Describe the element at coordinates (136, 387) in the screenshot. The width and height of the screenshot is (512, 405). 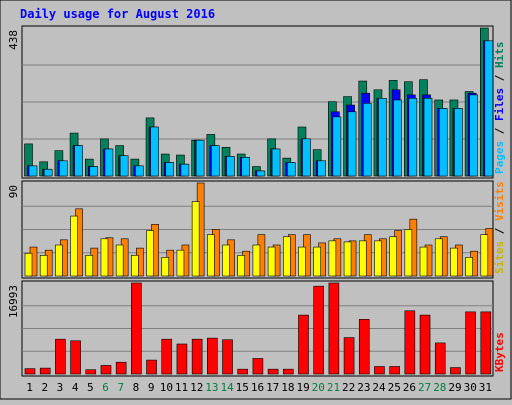
I see `x-tick-label: 8` at that location.